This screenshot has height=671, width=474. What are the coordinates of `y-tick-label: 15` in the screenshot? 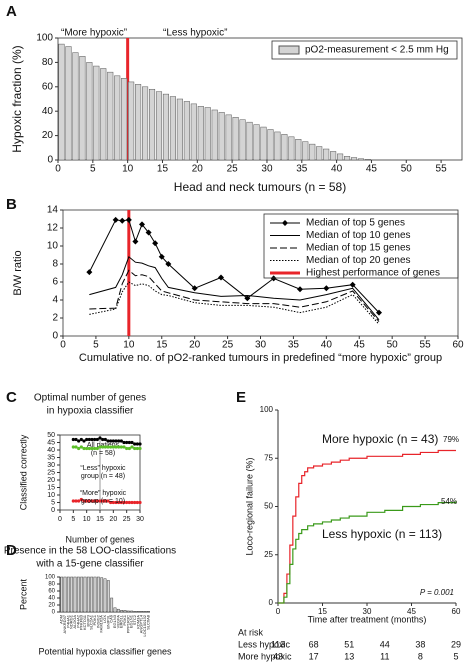 It's located at (51, 487).